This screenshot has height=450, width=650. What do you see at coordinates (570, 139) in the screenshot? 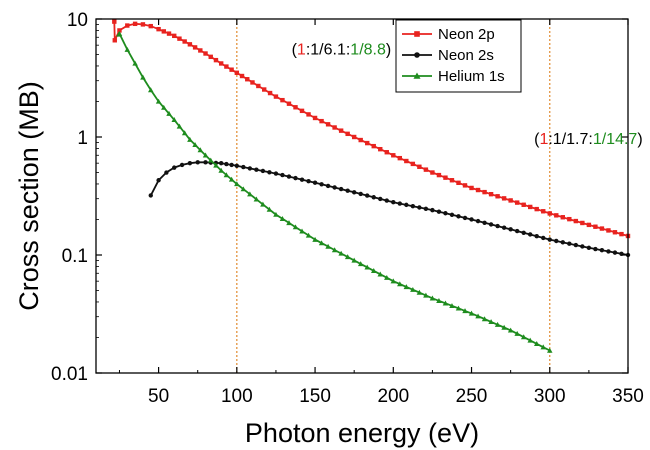
I see `ratio-annotation-part: :1/1.7:` at bounding box center [570, 139].